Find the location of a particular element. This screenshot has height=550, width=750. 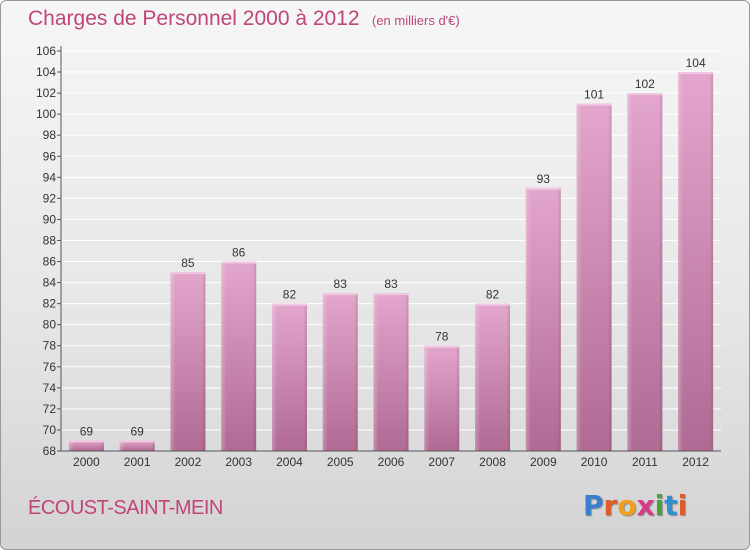

x-tick-label: 2011 is located at coordinates (645, 462).